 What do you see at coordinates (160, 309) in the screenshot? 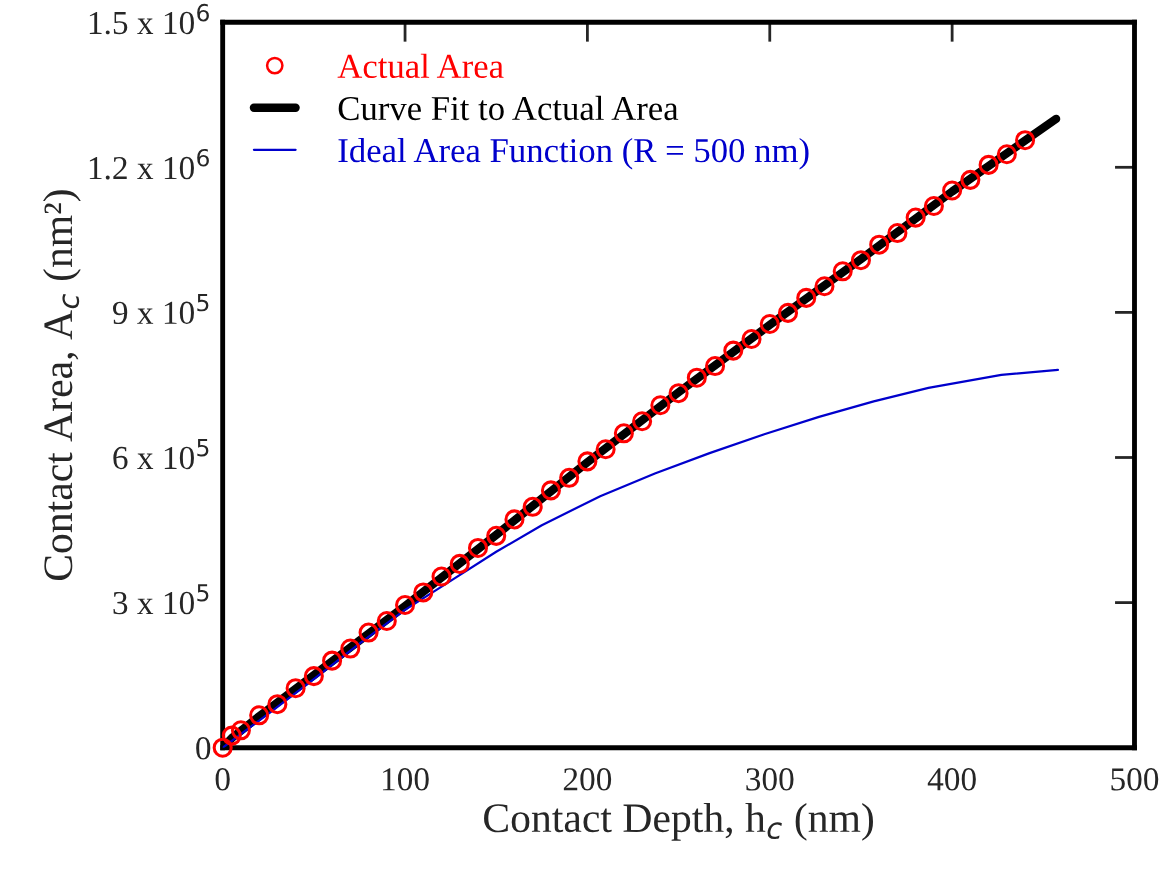
I see `y-tick-label: 9 x 10$^{5}$` at bounding box center [160, 309].